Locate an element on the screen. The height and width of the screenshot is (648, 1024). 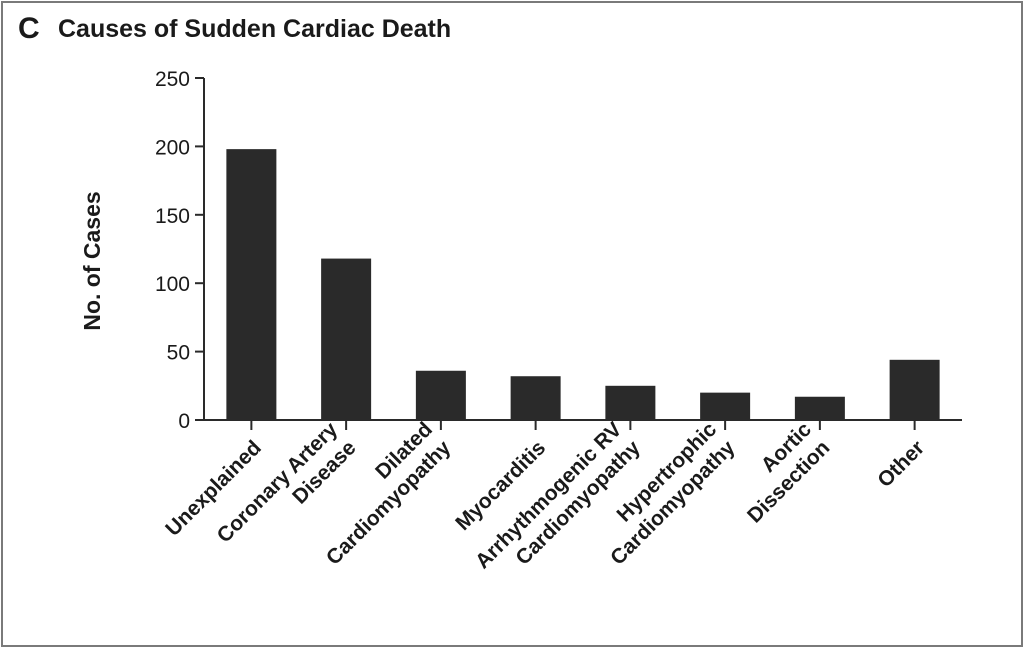
panel-letter: C is located at coordinates (29, 28).